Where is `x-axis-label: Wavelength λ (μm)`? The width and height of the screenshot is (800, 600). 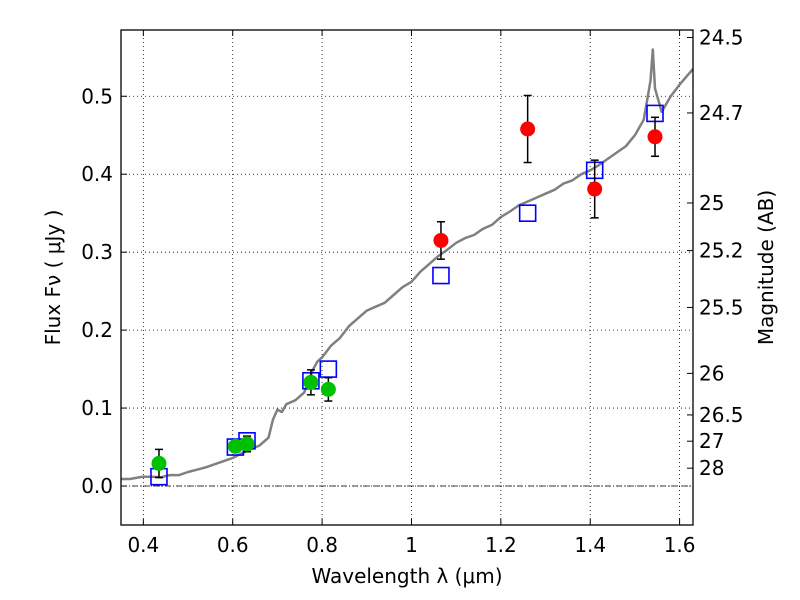
x-axis-label: Wavelength λ (μm) is located at coordinates (406, 576).